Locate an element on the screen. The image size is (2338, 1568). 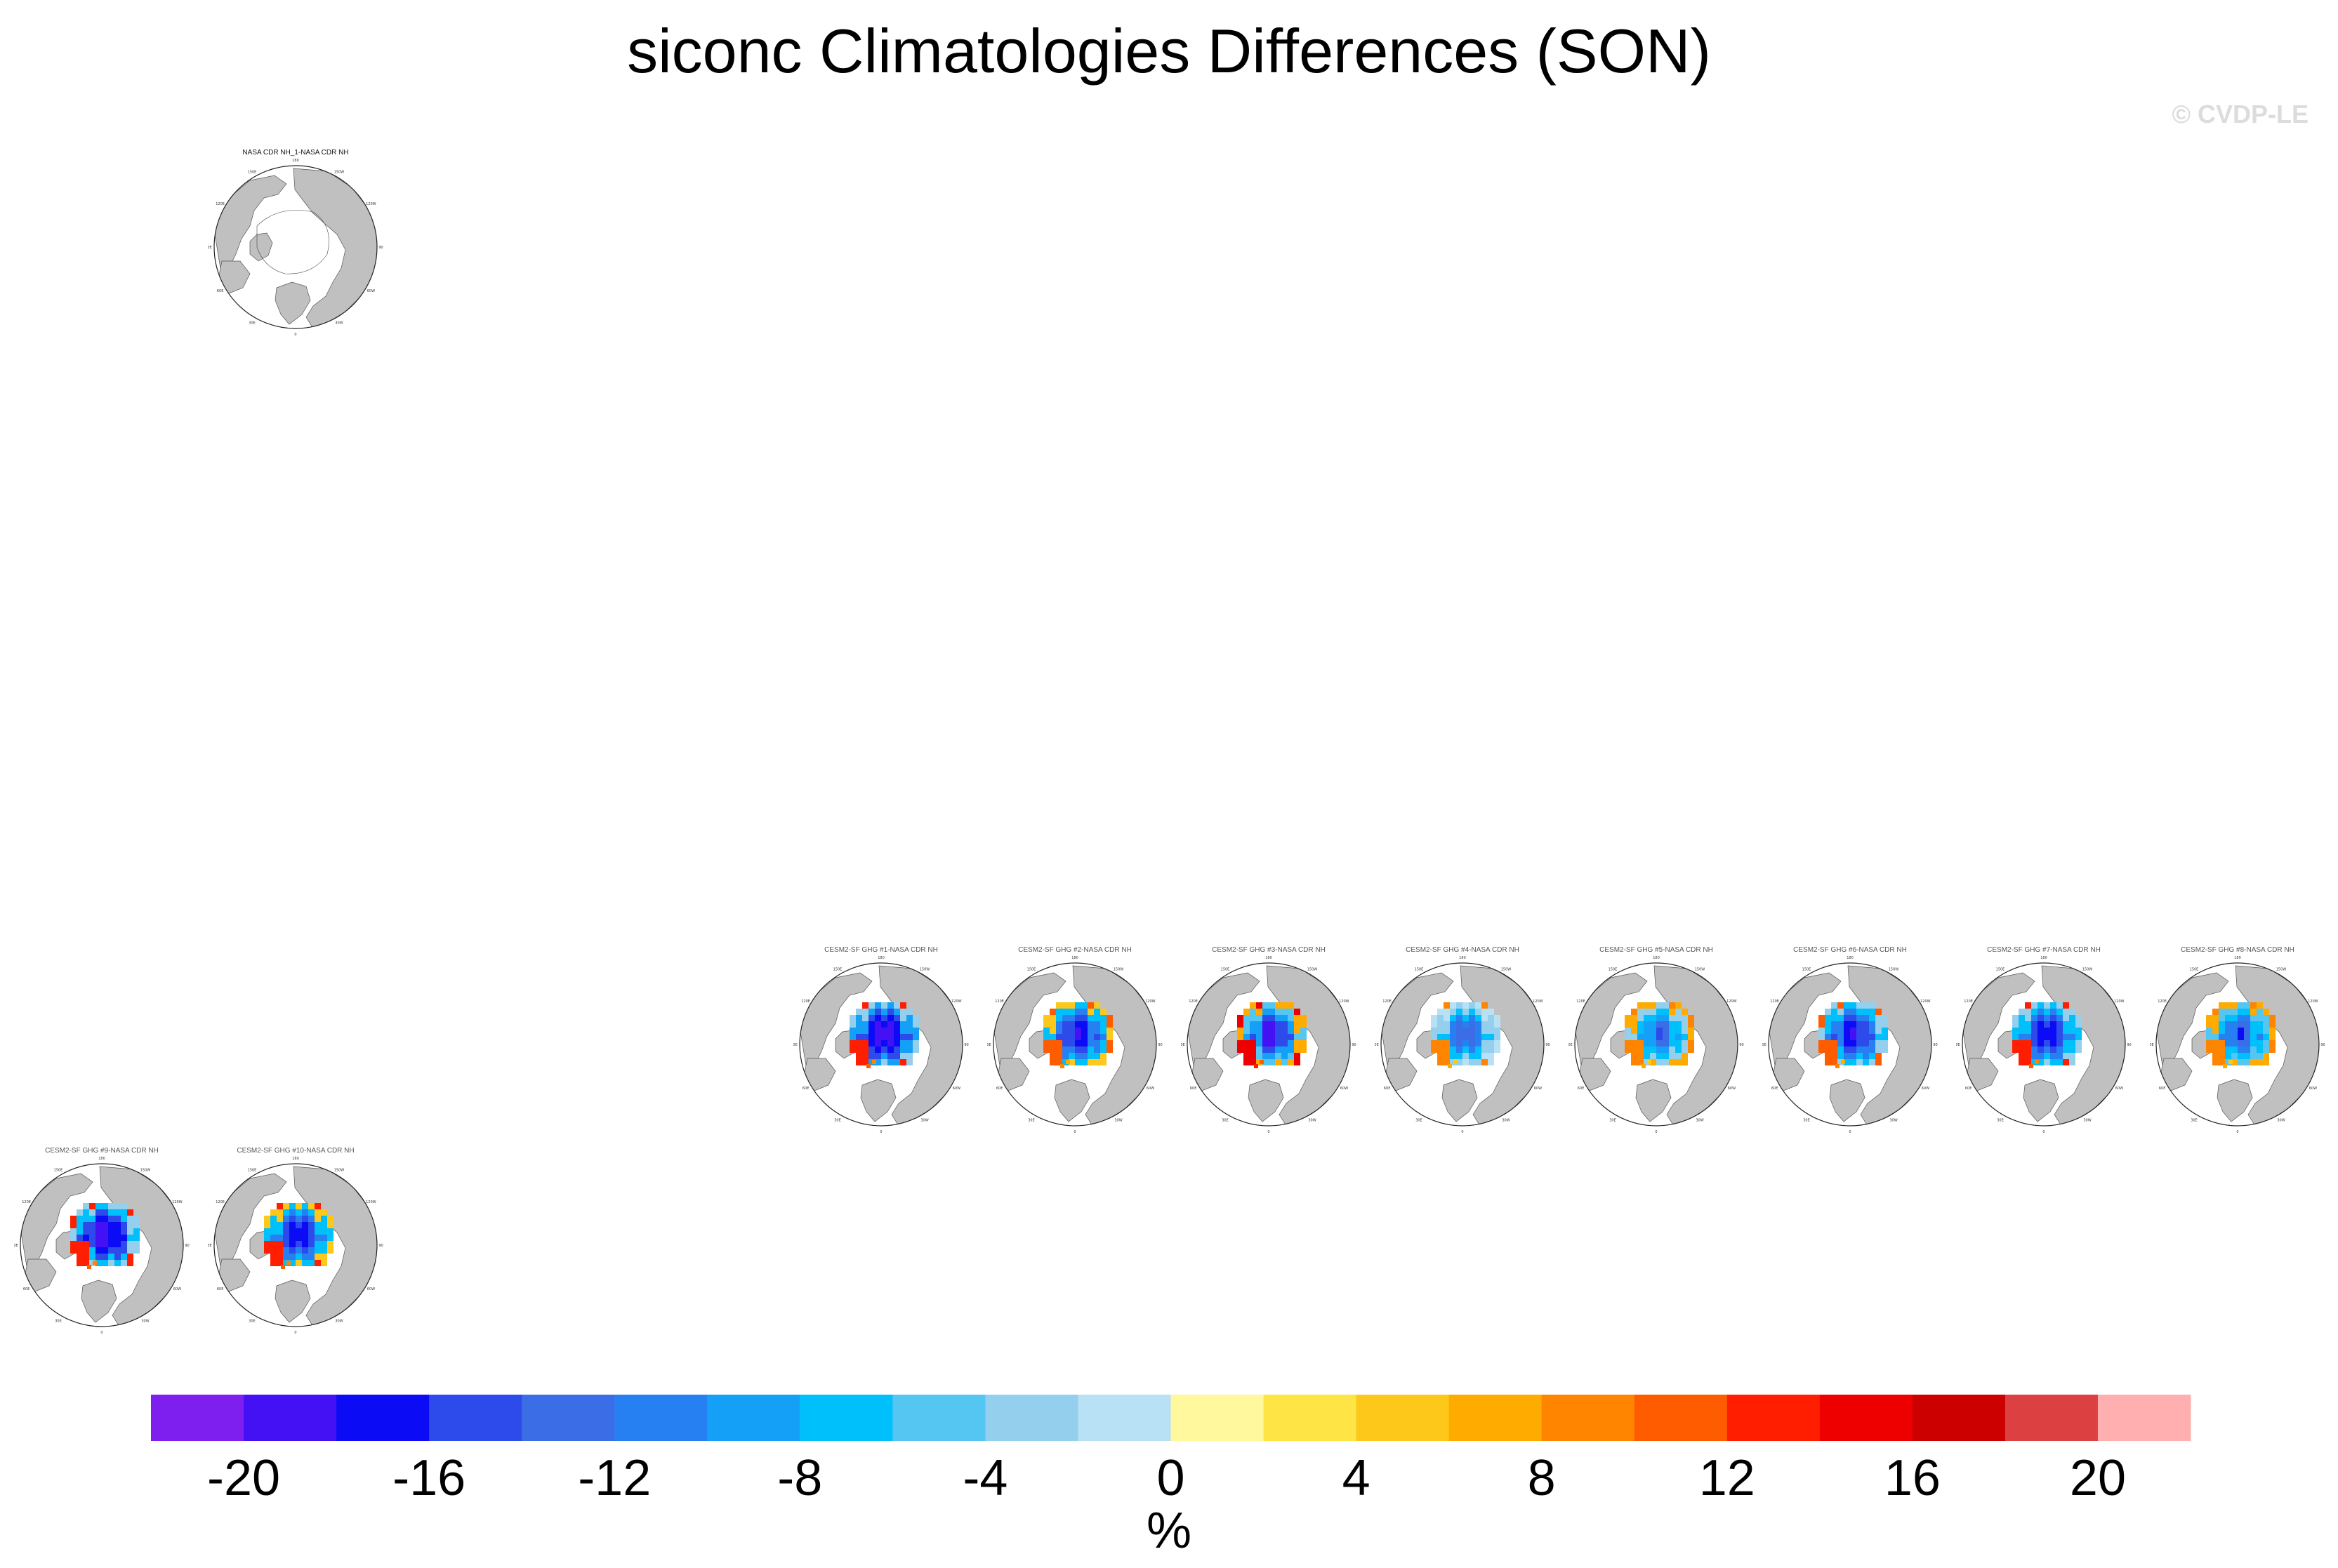
longitude-label: 60E is located at coordinates (27, 1289).